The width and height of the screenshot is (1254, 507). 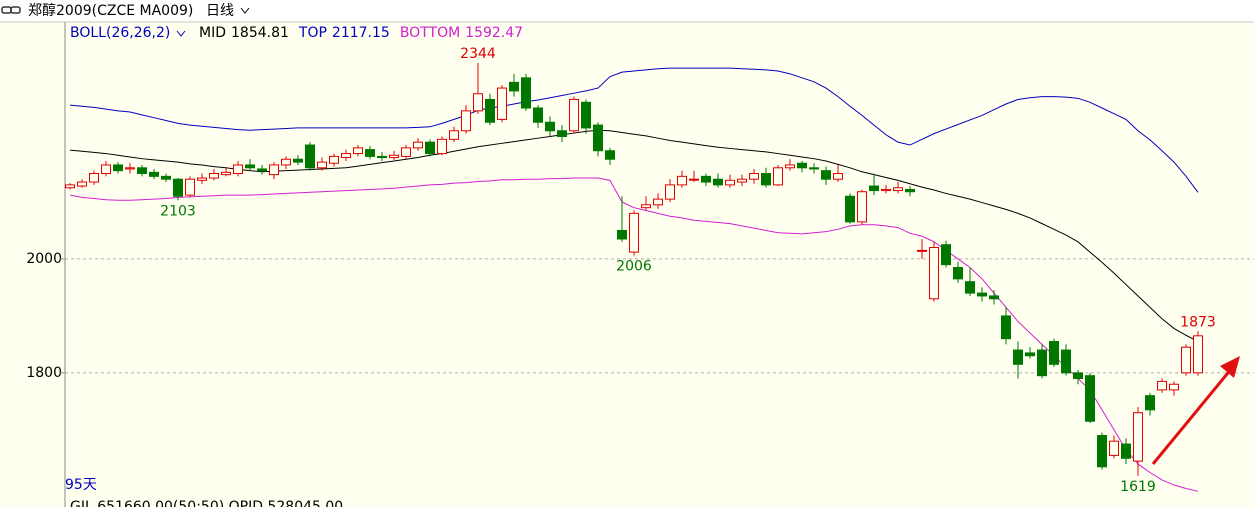 What do you see at coordinates (245, 10) in the screenshot?
I see `period-dropdown` at bounding box center [245, 10].